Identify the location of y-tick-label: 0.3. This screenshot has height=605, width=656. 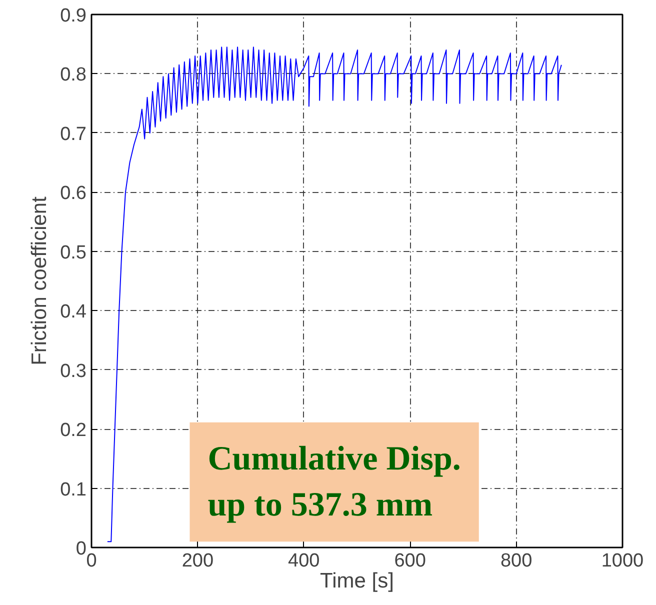
(73, 371).